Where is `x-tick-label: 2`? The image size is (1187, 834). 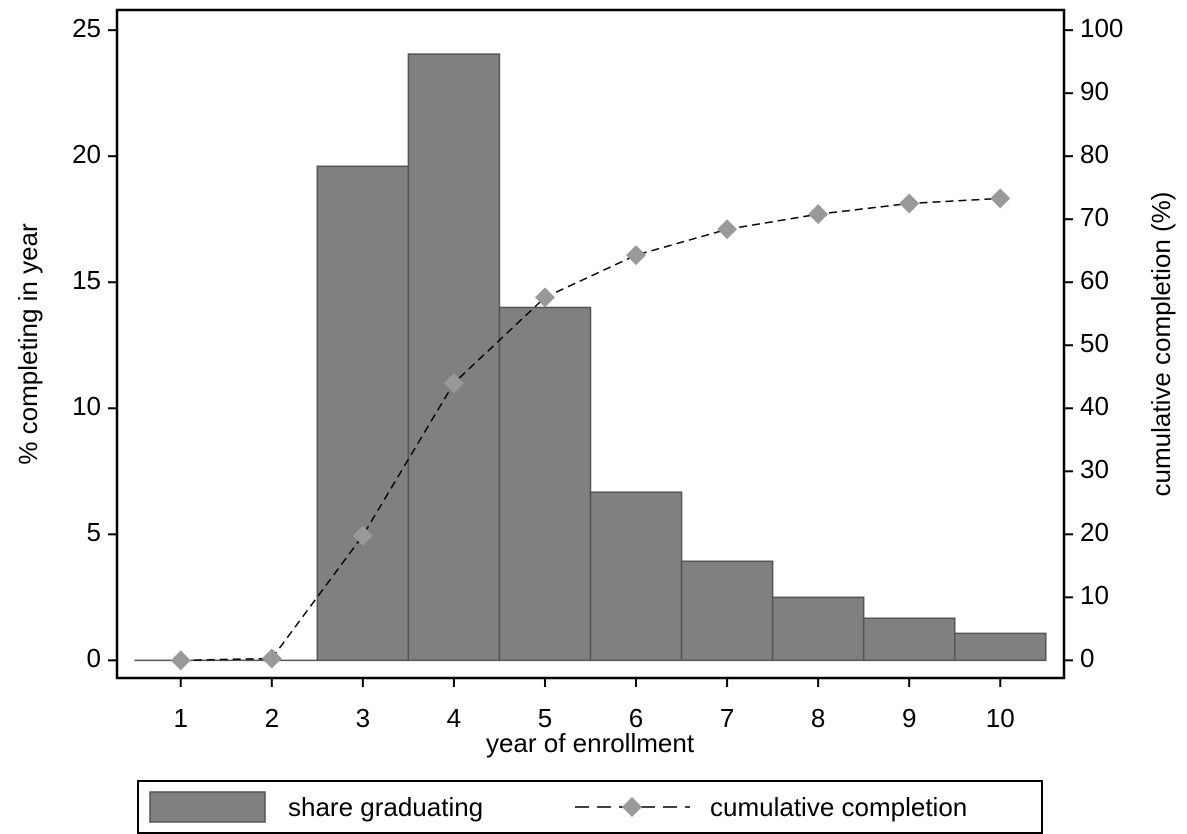
x-tick-label: 2 is located at coordinates (272, 718).